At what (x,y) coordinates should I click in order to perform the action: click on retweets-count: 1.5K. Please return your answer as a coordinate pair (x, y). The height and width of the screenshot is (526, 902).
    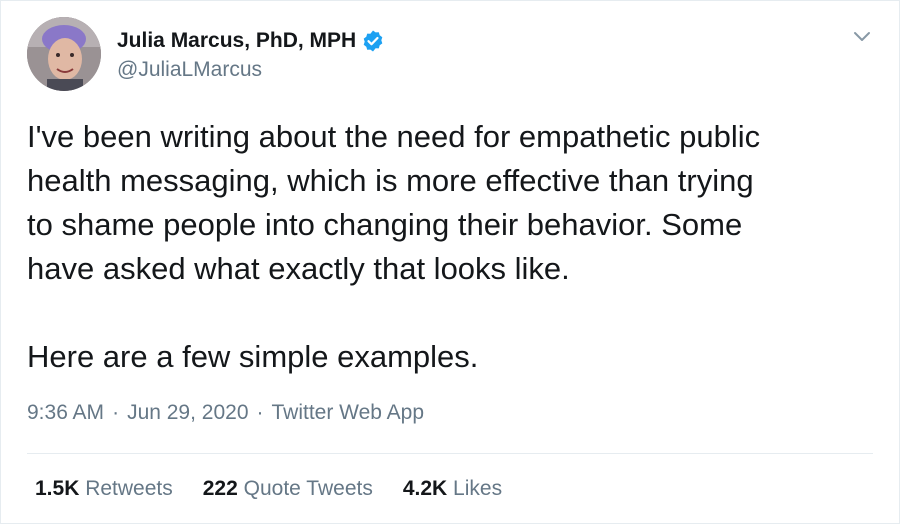
    Looking at the image, I should click on (57, 488).